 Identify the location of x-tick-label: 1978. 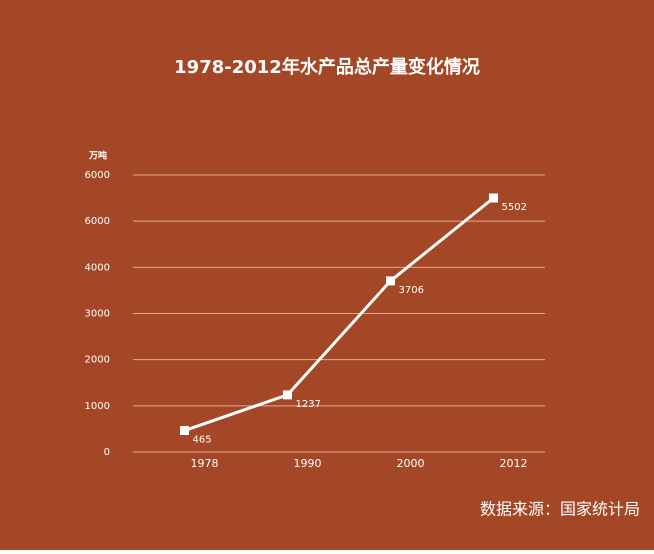
(205, 463).